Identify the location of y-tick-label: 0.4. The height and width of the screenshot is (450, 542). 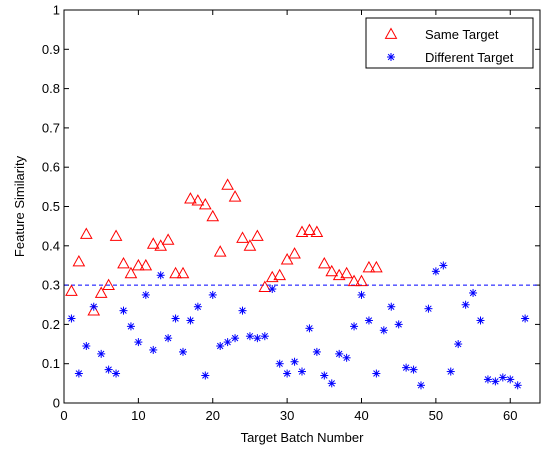
(51, 245).